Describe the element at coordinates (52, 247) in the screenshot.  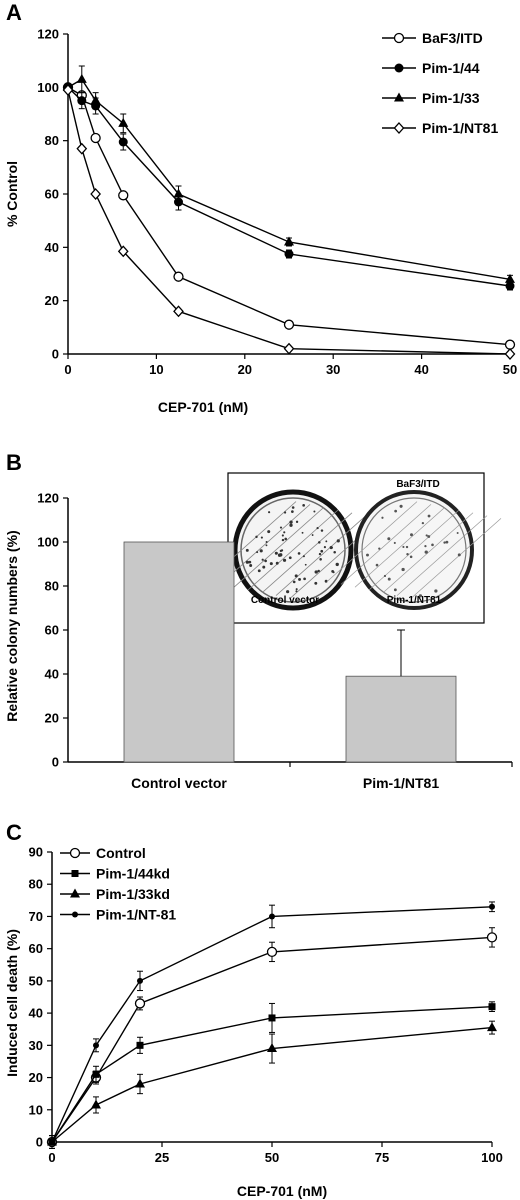
I see `chart-a-y-tick-label: 40` at that location.